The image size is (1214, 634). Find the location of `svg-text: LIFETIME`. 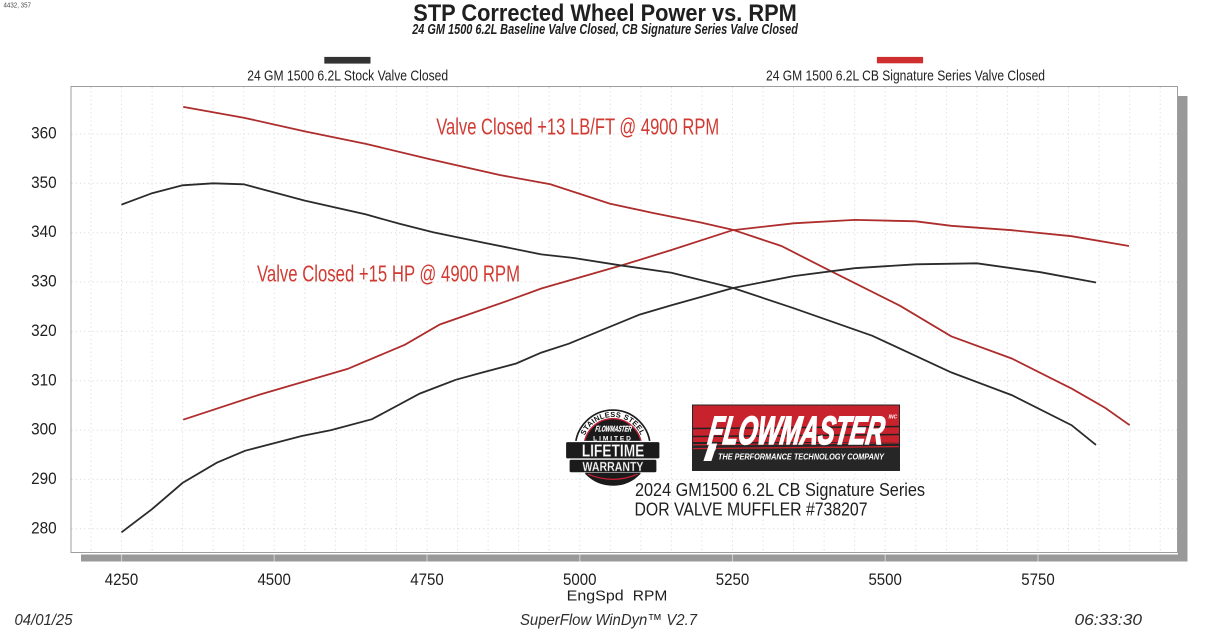

svg-text: LIFETIME is located at coordinates (613, 451).